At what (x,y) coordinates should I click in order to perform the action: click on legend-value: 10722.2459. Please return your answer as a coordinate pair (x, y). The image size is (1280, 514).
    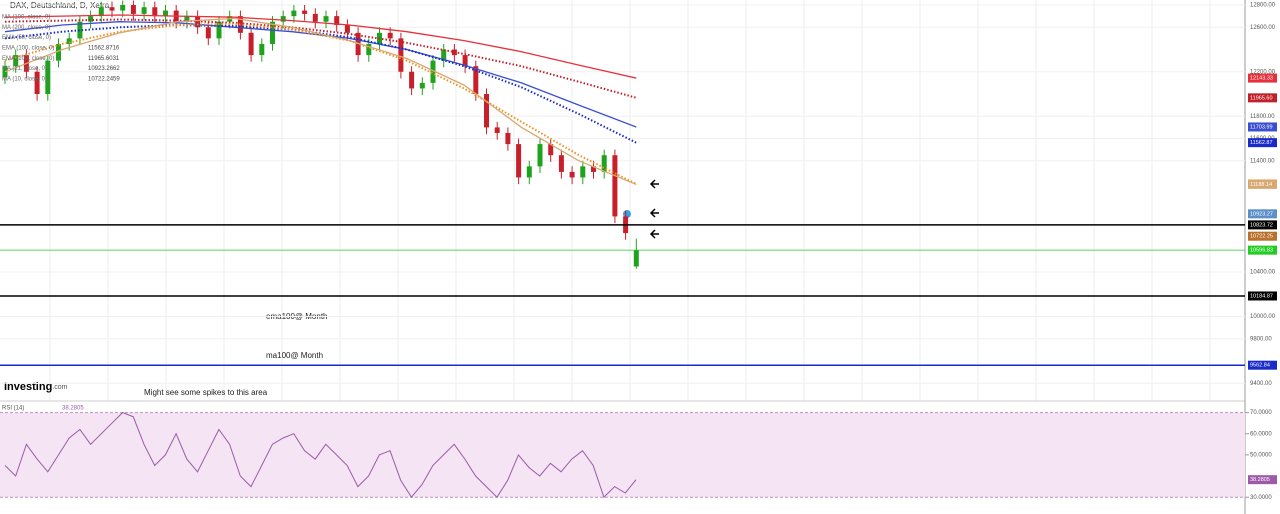
    Looking at the image, I should click on (104, 79).